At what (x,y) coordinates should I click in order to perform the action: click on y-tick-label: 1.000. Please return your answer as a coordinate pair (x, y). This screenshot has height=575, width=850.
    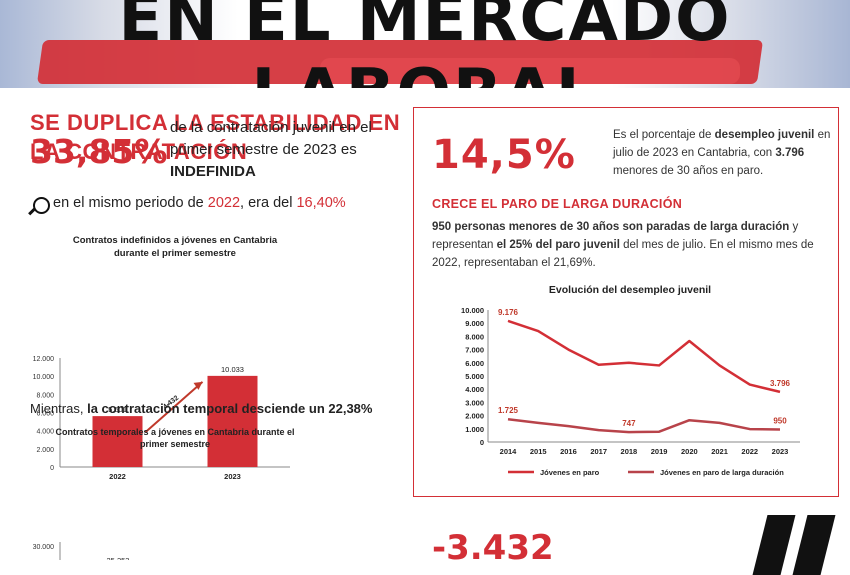
    Looking at the image, I should click on (474, 429).